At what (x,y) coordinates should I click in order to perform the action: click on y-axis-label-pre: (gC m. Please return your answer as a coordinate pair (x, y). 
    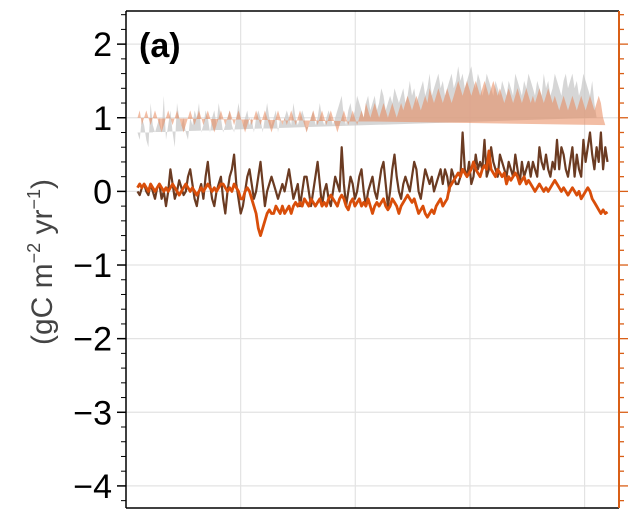
    Looking at the image, I should click on (42, 304).